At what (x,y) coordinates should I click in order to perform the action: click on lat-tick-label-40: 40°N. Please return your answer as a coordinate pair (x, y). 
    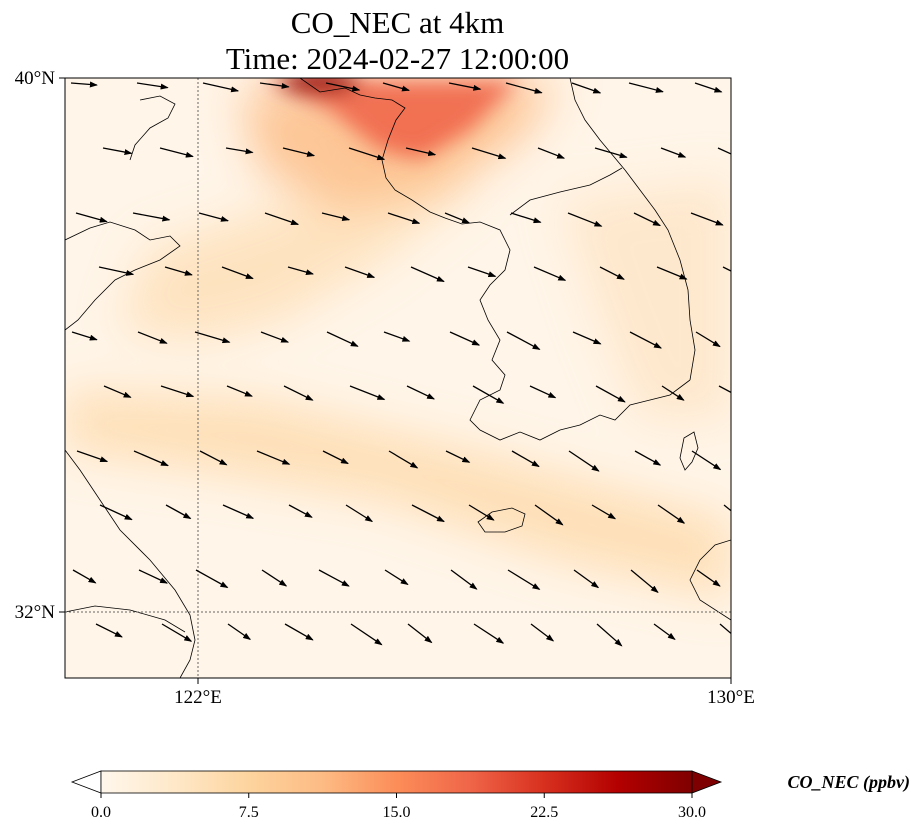
    Looking at the image, I should click on (35, 78).